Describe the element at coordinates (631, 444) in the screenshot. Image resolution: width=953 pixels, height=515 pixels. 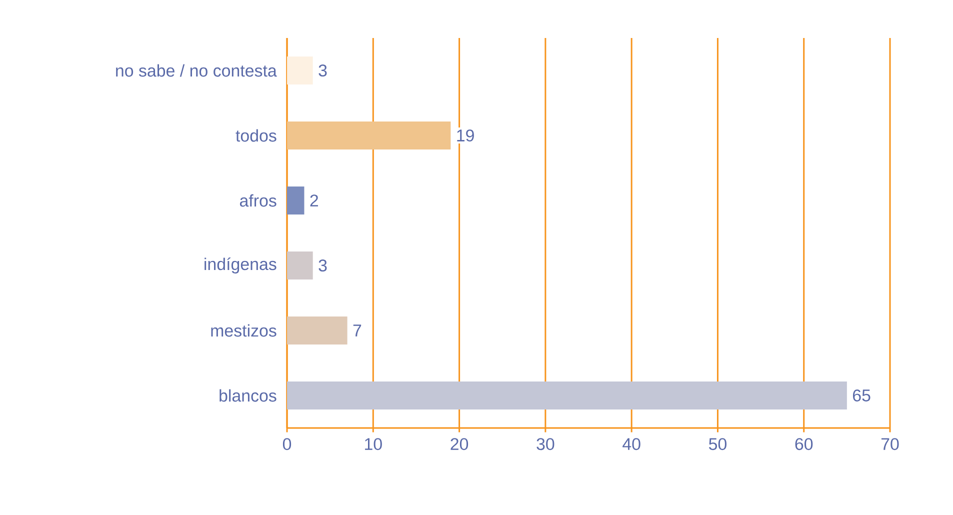
I see `x-tick-label: 40` at that location.